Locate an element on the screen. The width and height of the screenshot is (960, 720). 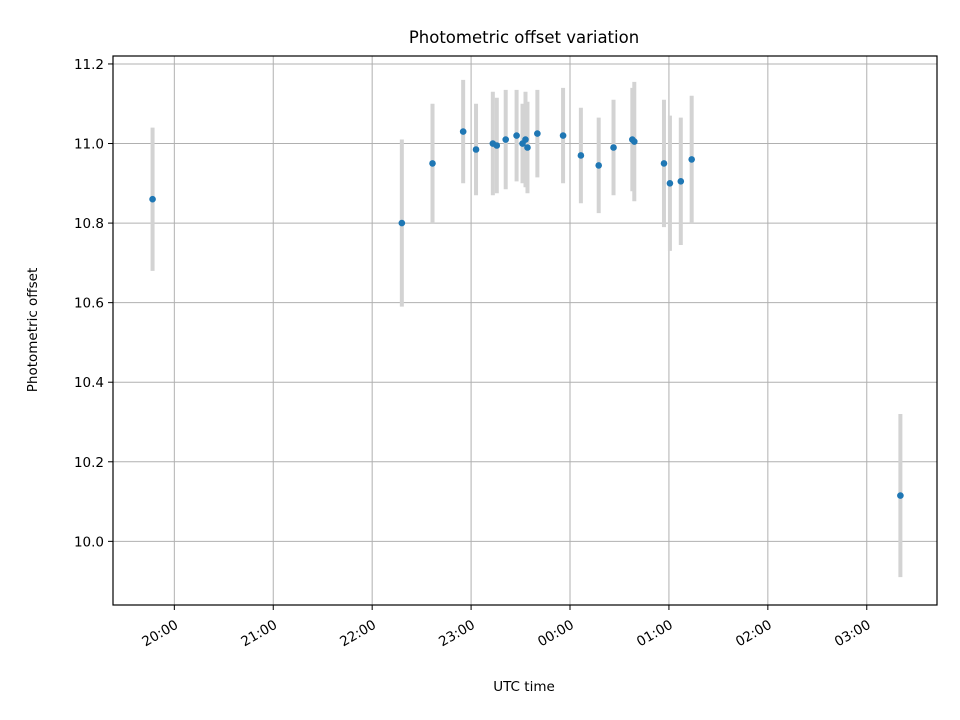
y-tick-label: 11.0 is located at coordinates (89, 145).